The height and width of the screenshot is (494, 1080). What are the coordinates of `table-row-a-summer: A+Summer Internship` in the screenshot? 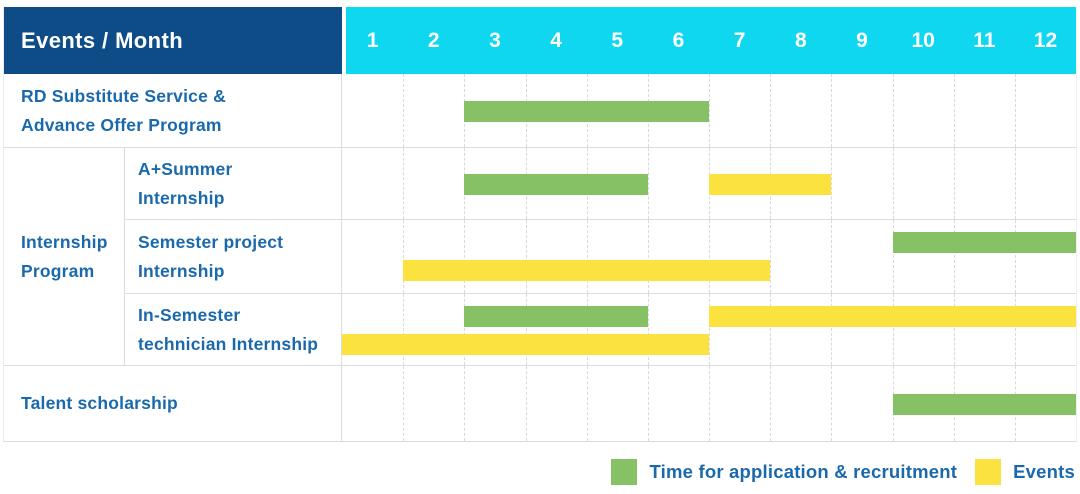 It's located at (600, 184).